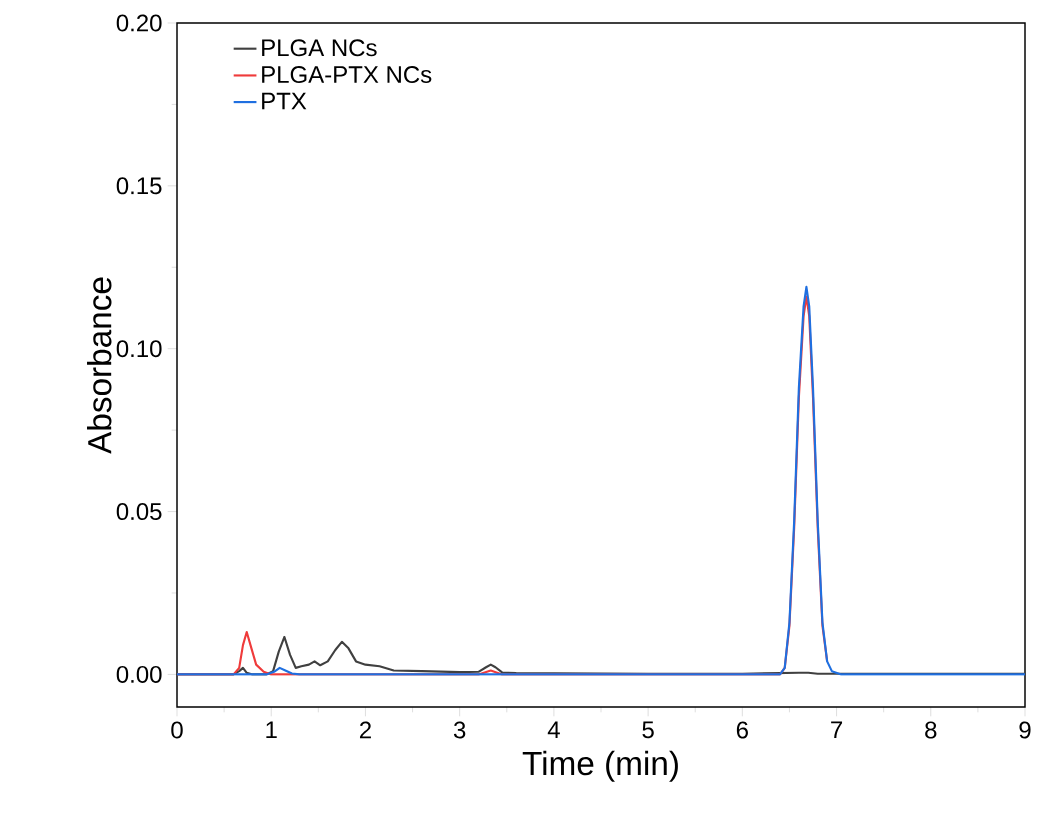  I want to click on x-tick-label: 9, so click(1025, 730).